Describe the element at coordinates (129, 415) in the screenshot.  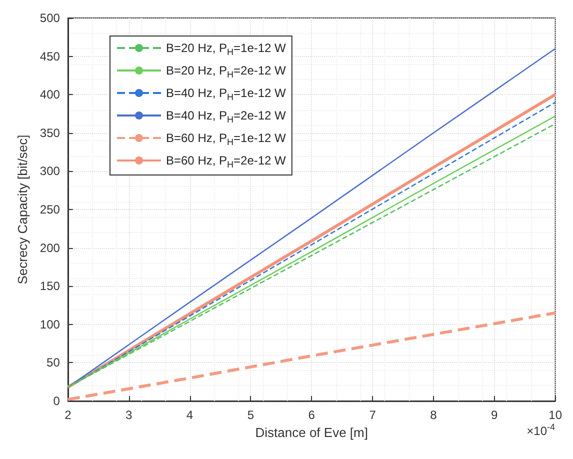
I see `x-tick-label: 3` at that location.